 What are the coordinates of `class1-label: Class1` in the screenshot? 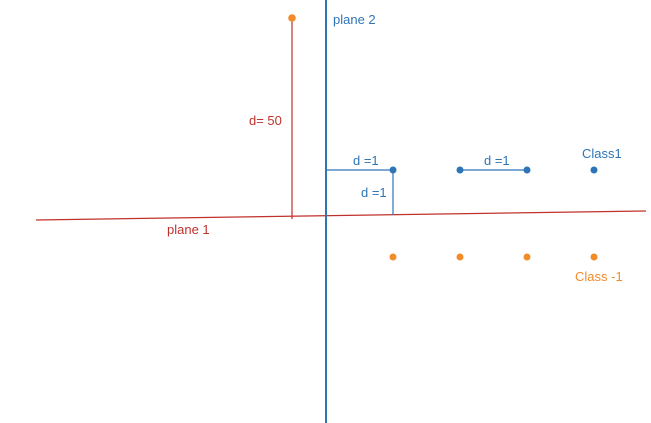 It's located at (602, 153).